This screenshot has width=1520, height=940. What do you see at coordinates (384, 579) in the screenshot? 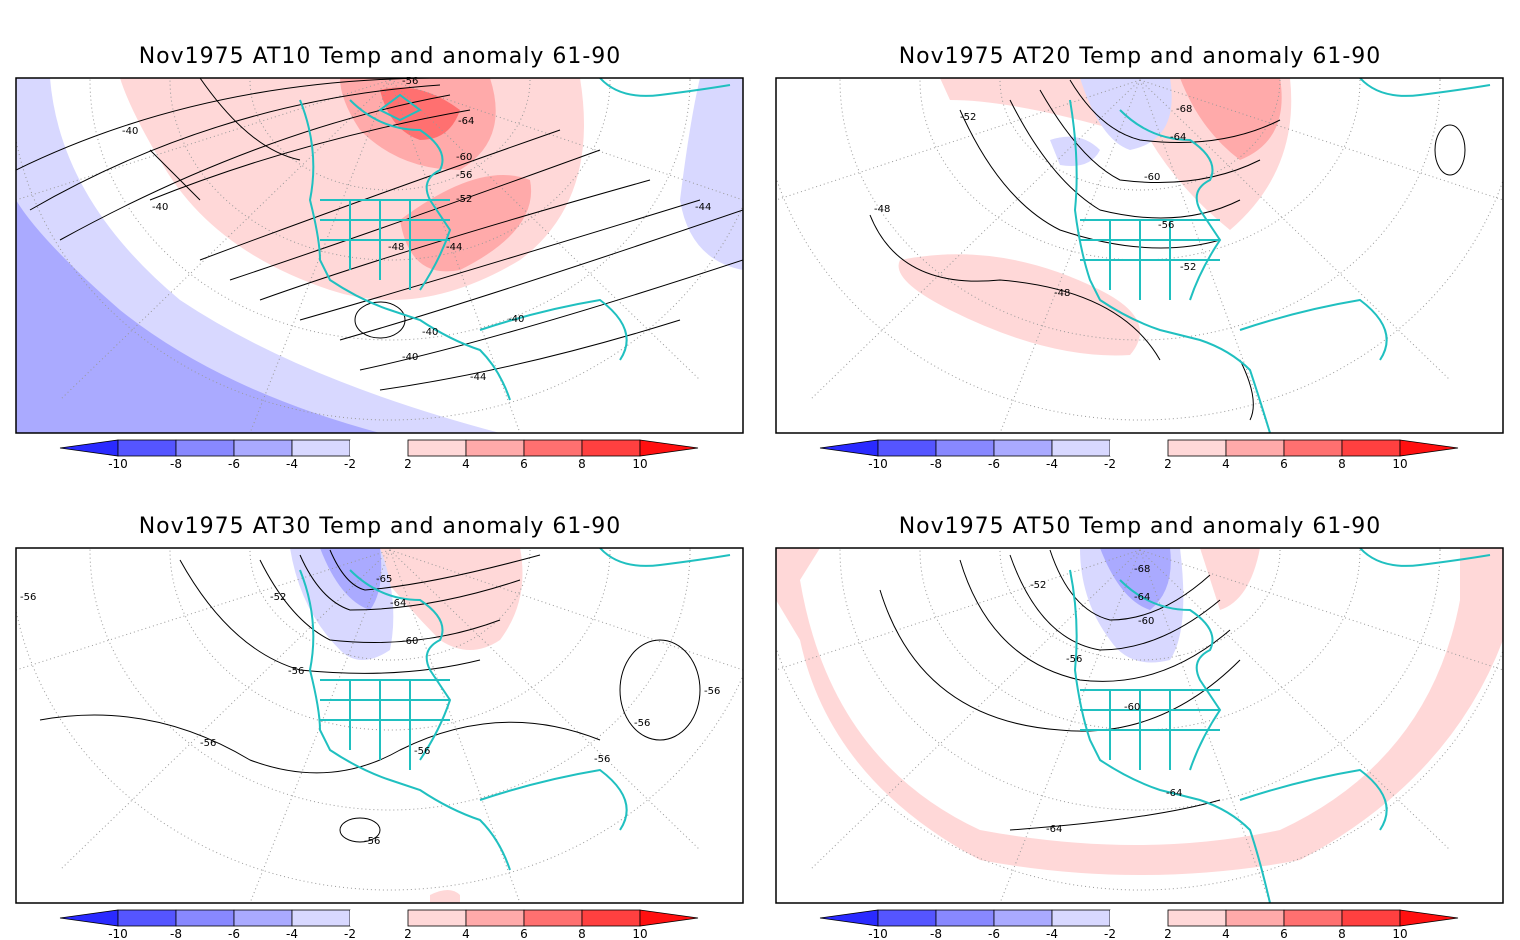
I see `contour-label: -65` at bounding box center [384, 579].